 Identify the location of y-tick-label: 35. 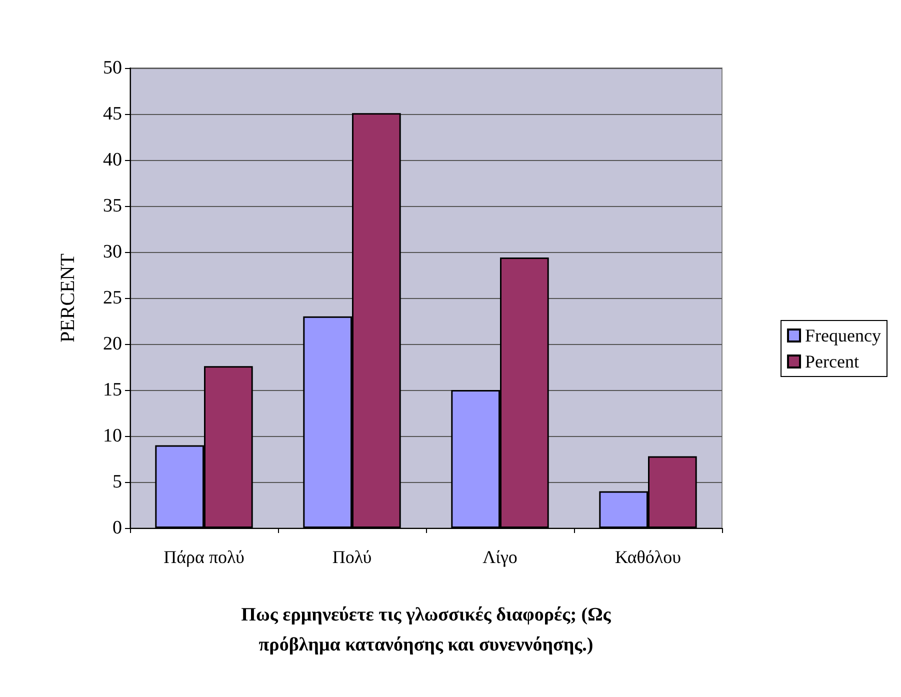
(112, 206).